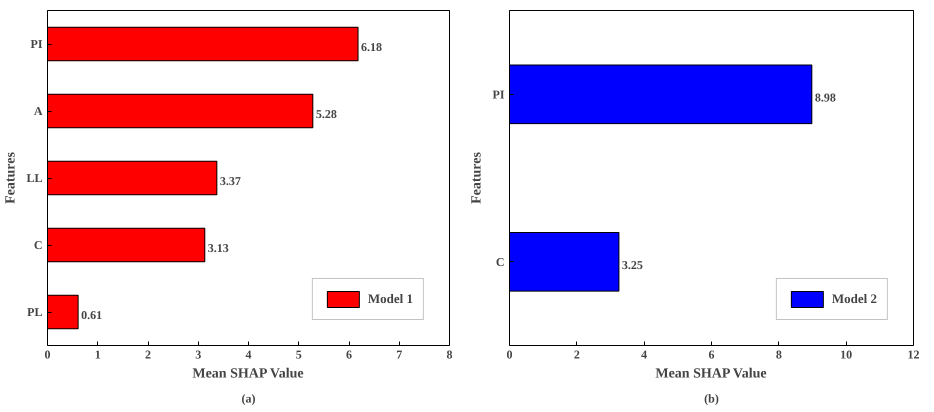  Describe the element at coordinates (97, 355) in the screenshot. I see `x-tick-label: 1` at that location.